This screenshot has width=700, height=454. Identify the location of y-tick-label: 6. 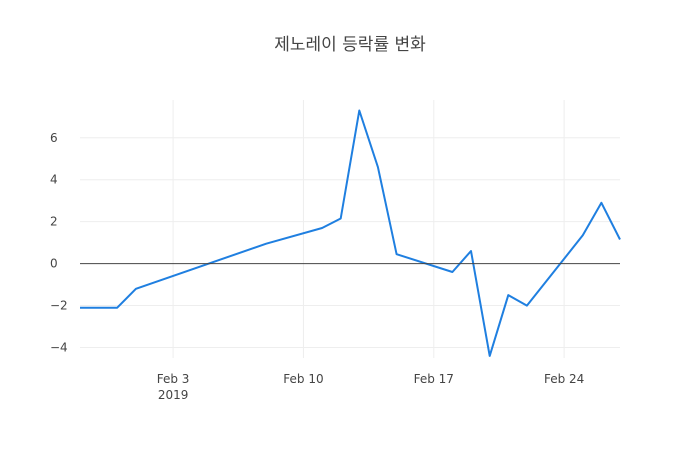
(54, 138).